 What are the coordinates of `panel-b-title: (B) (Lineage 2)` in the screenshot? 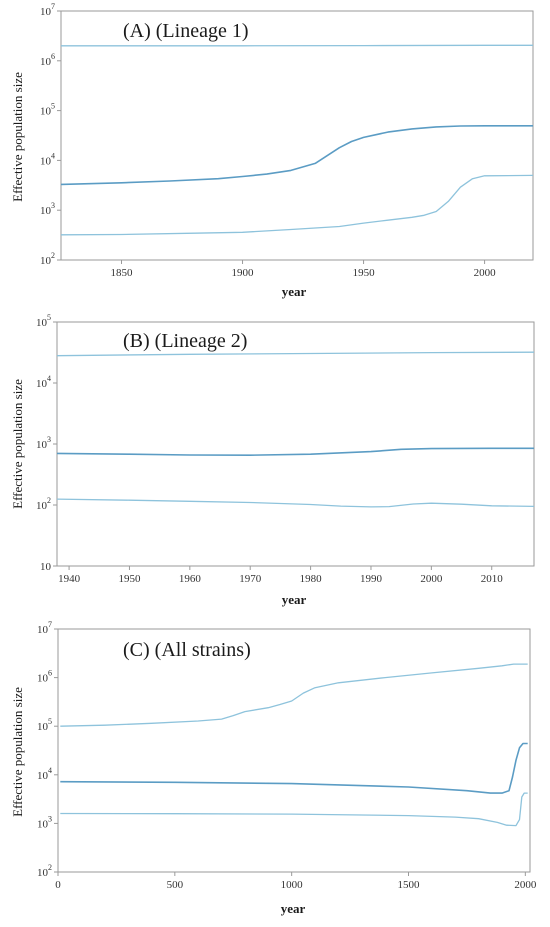 It's located at (185, 341).